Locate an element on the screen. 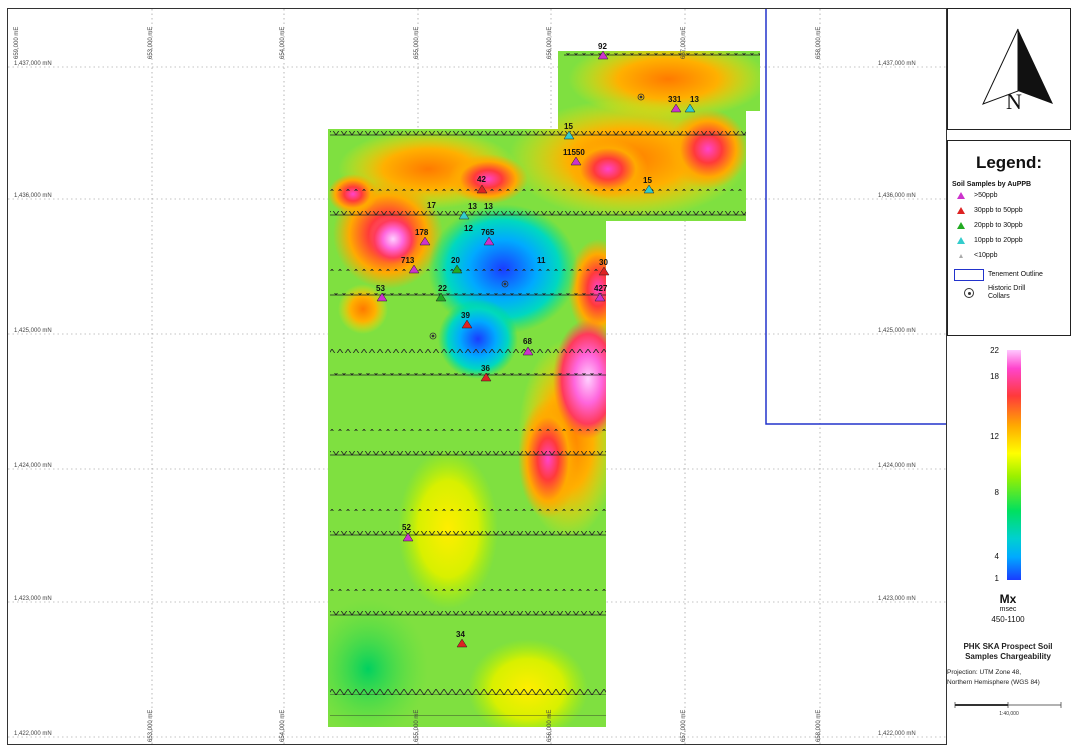 Image resolution: width=1072 pixels, height=749 pixels. easting-label-0: 659,000 mE is located at coordinates (17, 42).